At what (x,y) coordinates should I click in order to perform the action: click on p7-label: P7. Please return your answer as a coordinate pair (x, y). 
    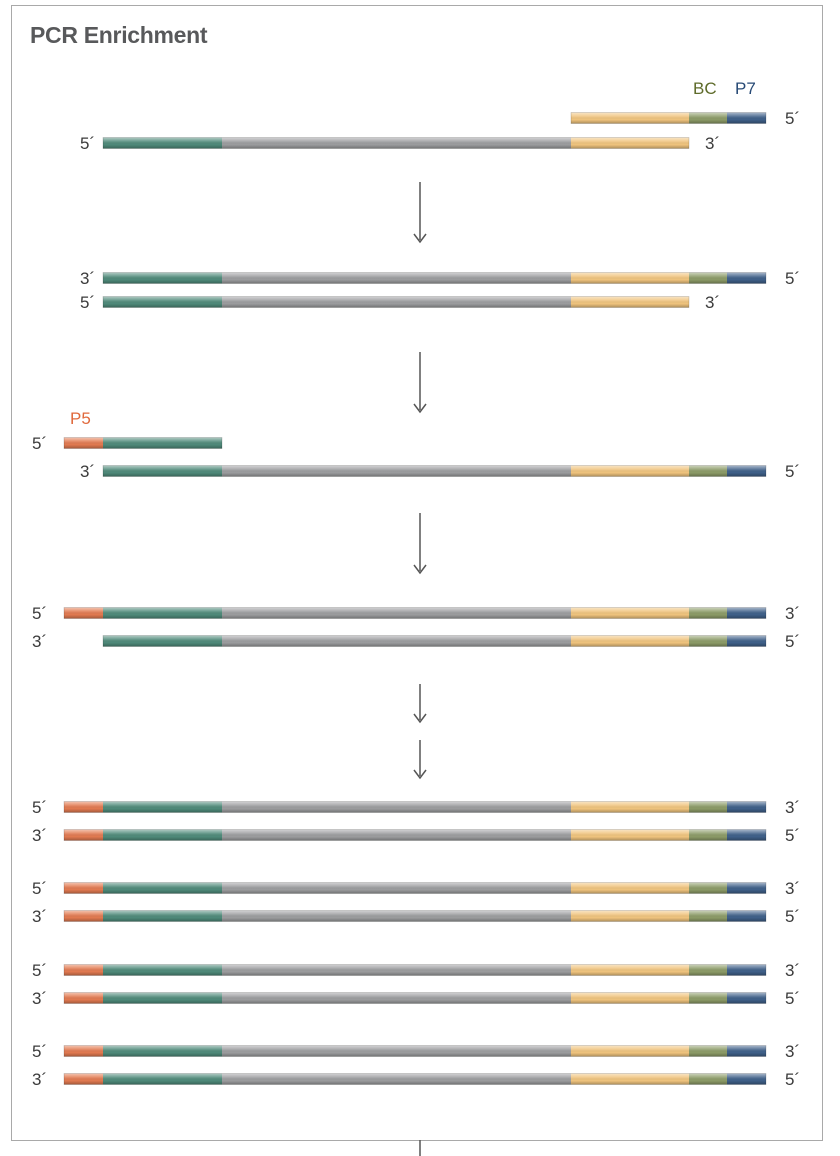
    Looking at the image, I should click on (745, 88).